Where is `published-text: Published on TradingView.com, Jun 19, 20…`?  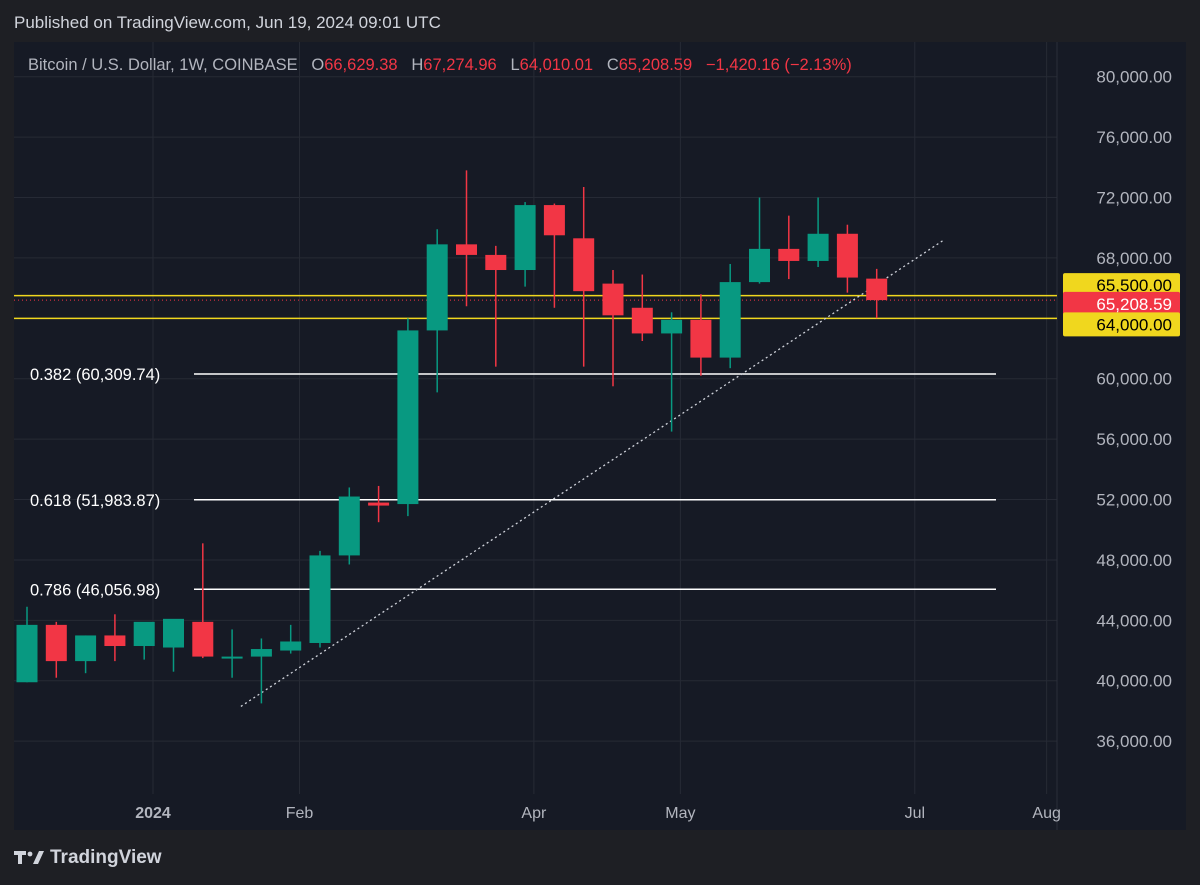
published-text: Published on TradingView.com, Jun 19, 20… is located at coordinates (227, 22).